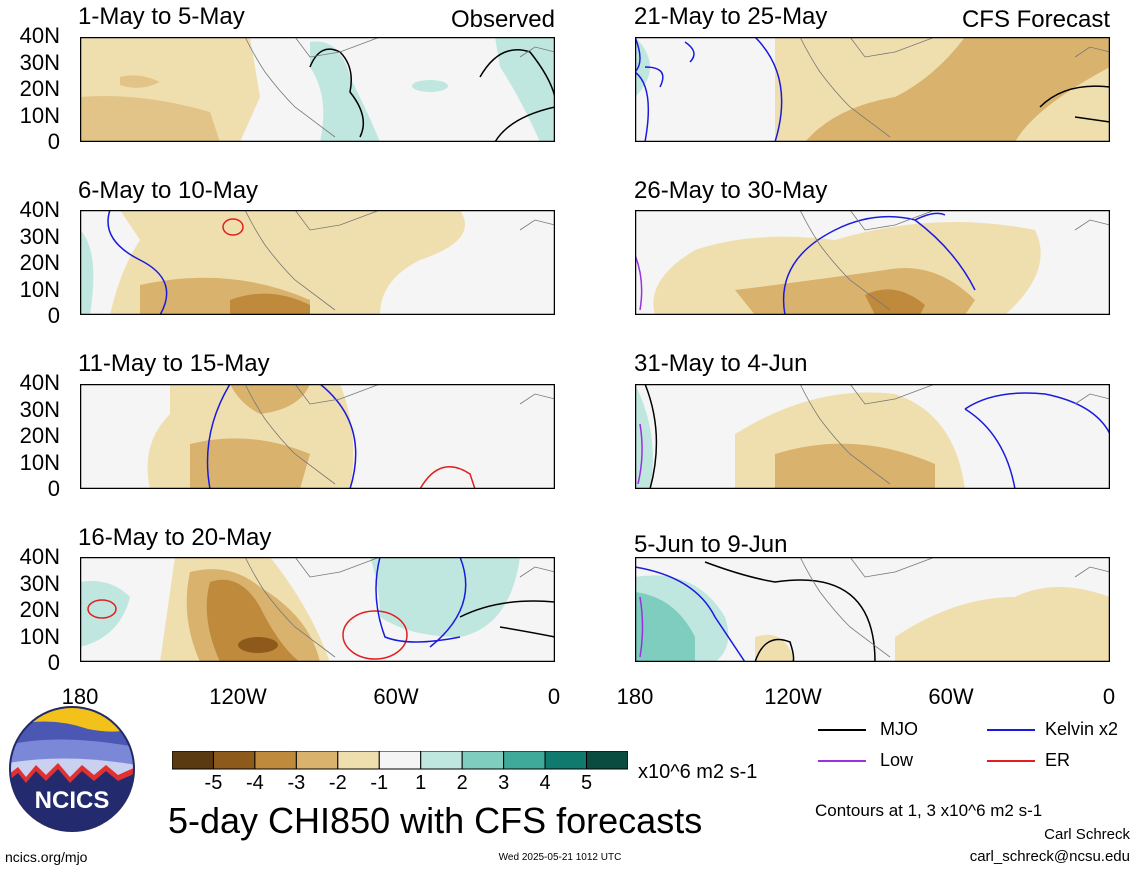 The image size is (1135, 871). Describe the element at coordinates (1082, 729) in the screenshot. I see `legend-kelvin-label: Kelvin x2` at that location.